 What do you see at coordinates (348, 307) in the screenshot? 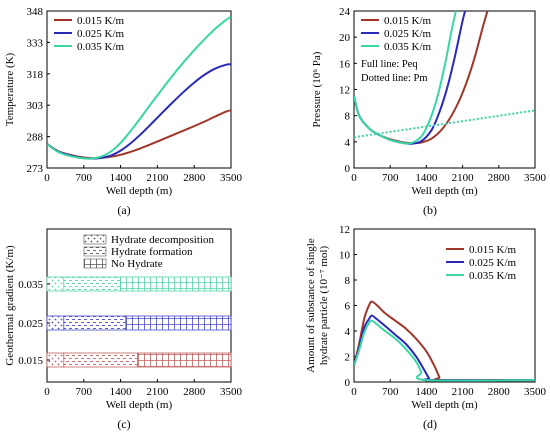
I see `y-tick-label: 6` at bounding box center [348, 307].